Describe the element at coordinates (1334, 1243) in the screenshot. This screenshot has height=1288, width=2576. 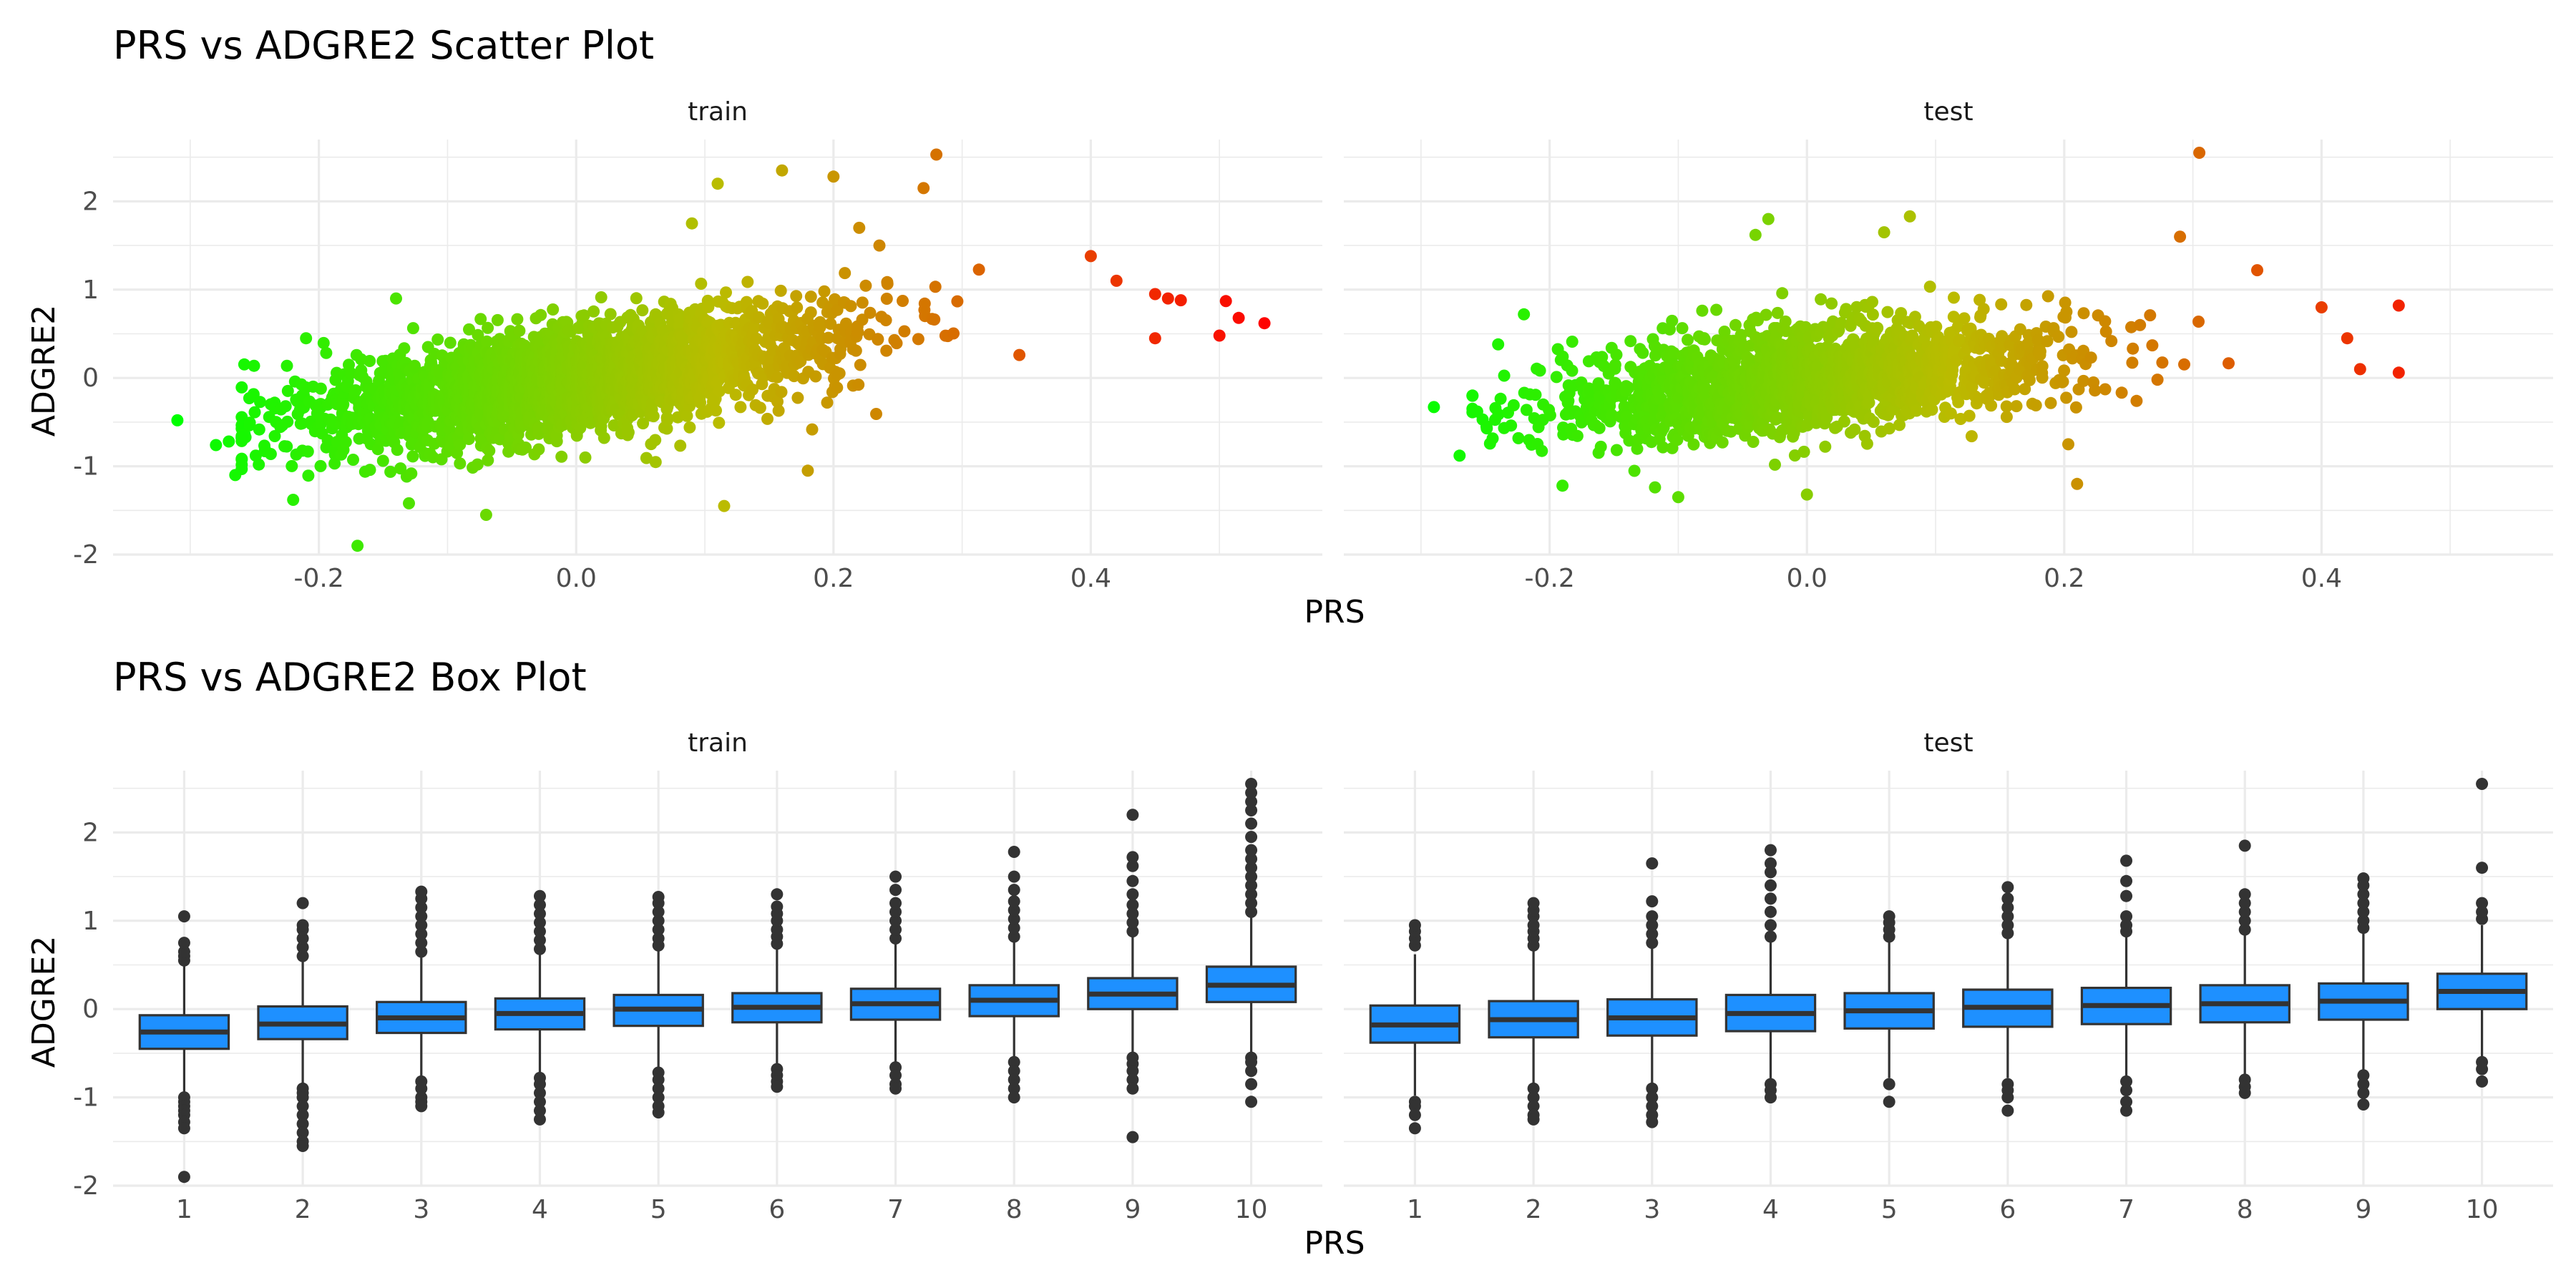
I see `box-x-axis-title: PRS` at that location.